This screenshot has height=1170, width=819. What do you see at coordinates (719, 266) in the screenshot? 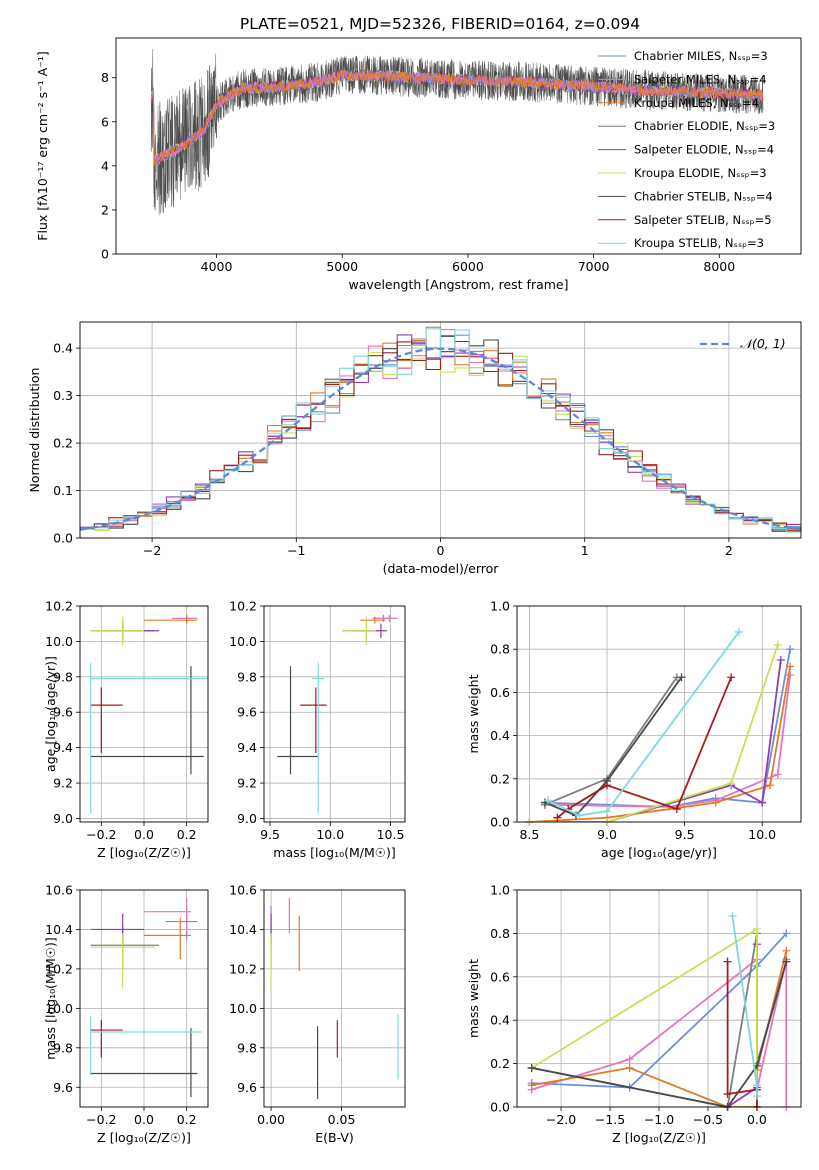
I see `x-tick-label: 8000` at bounding box center [719, 266].